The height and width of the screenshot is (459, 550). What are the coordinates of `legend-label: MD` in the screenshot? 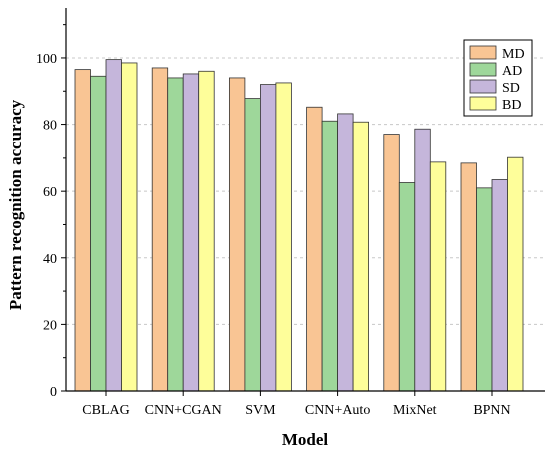 It's located at (513, 54).